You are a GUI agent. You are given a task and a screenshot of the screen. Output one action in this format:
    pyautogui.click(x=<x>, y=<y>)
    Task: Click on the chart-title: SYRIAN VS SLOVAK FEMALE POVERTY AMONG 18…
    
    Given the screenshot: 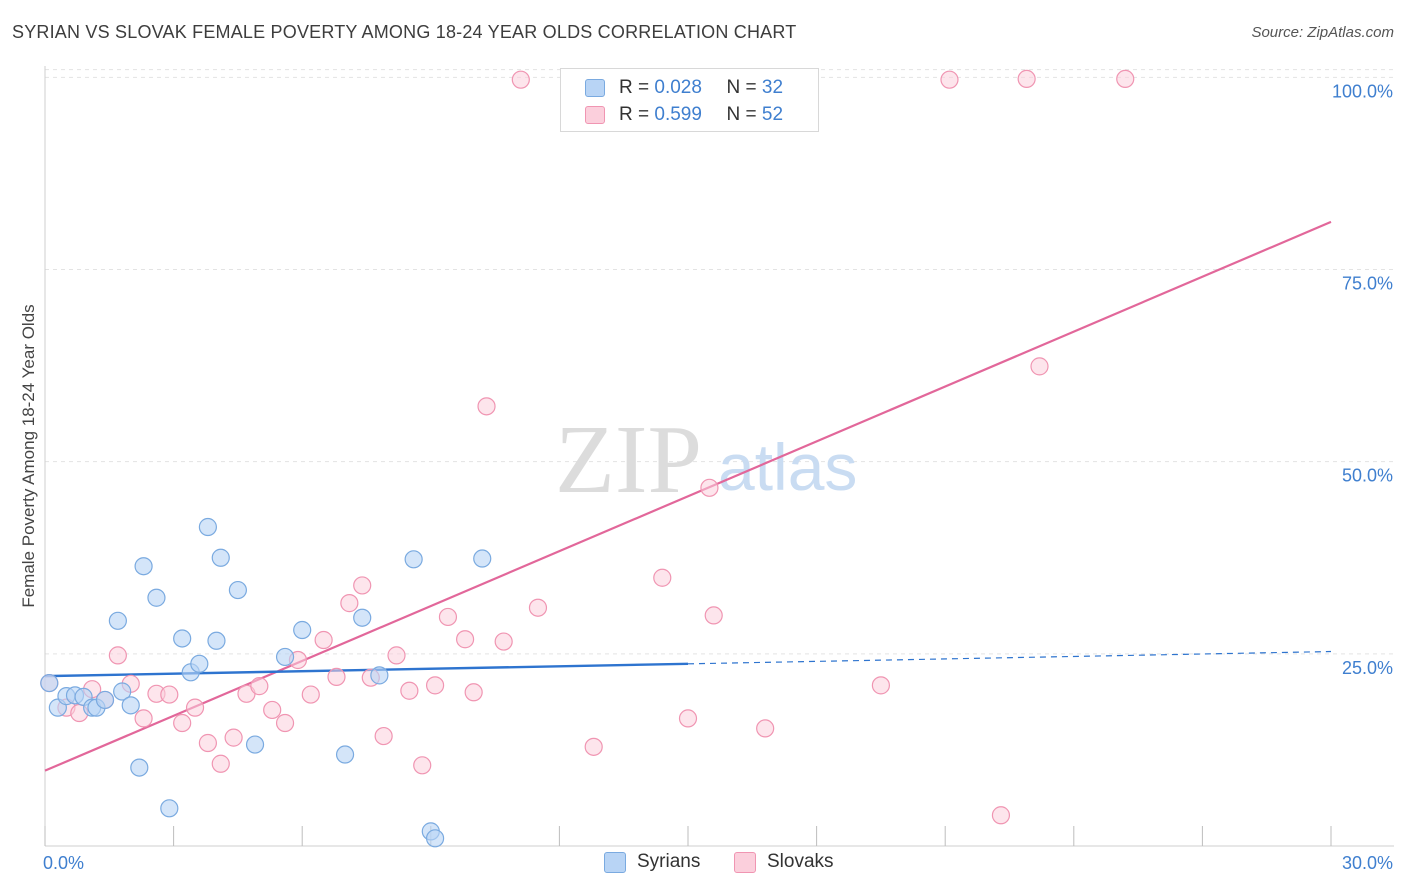 What is the action you would take?
    pyautogui.click(x=404, y=32)
    